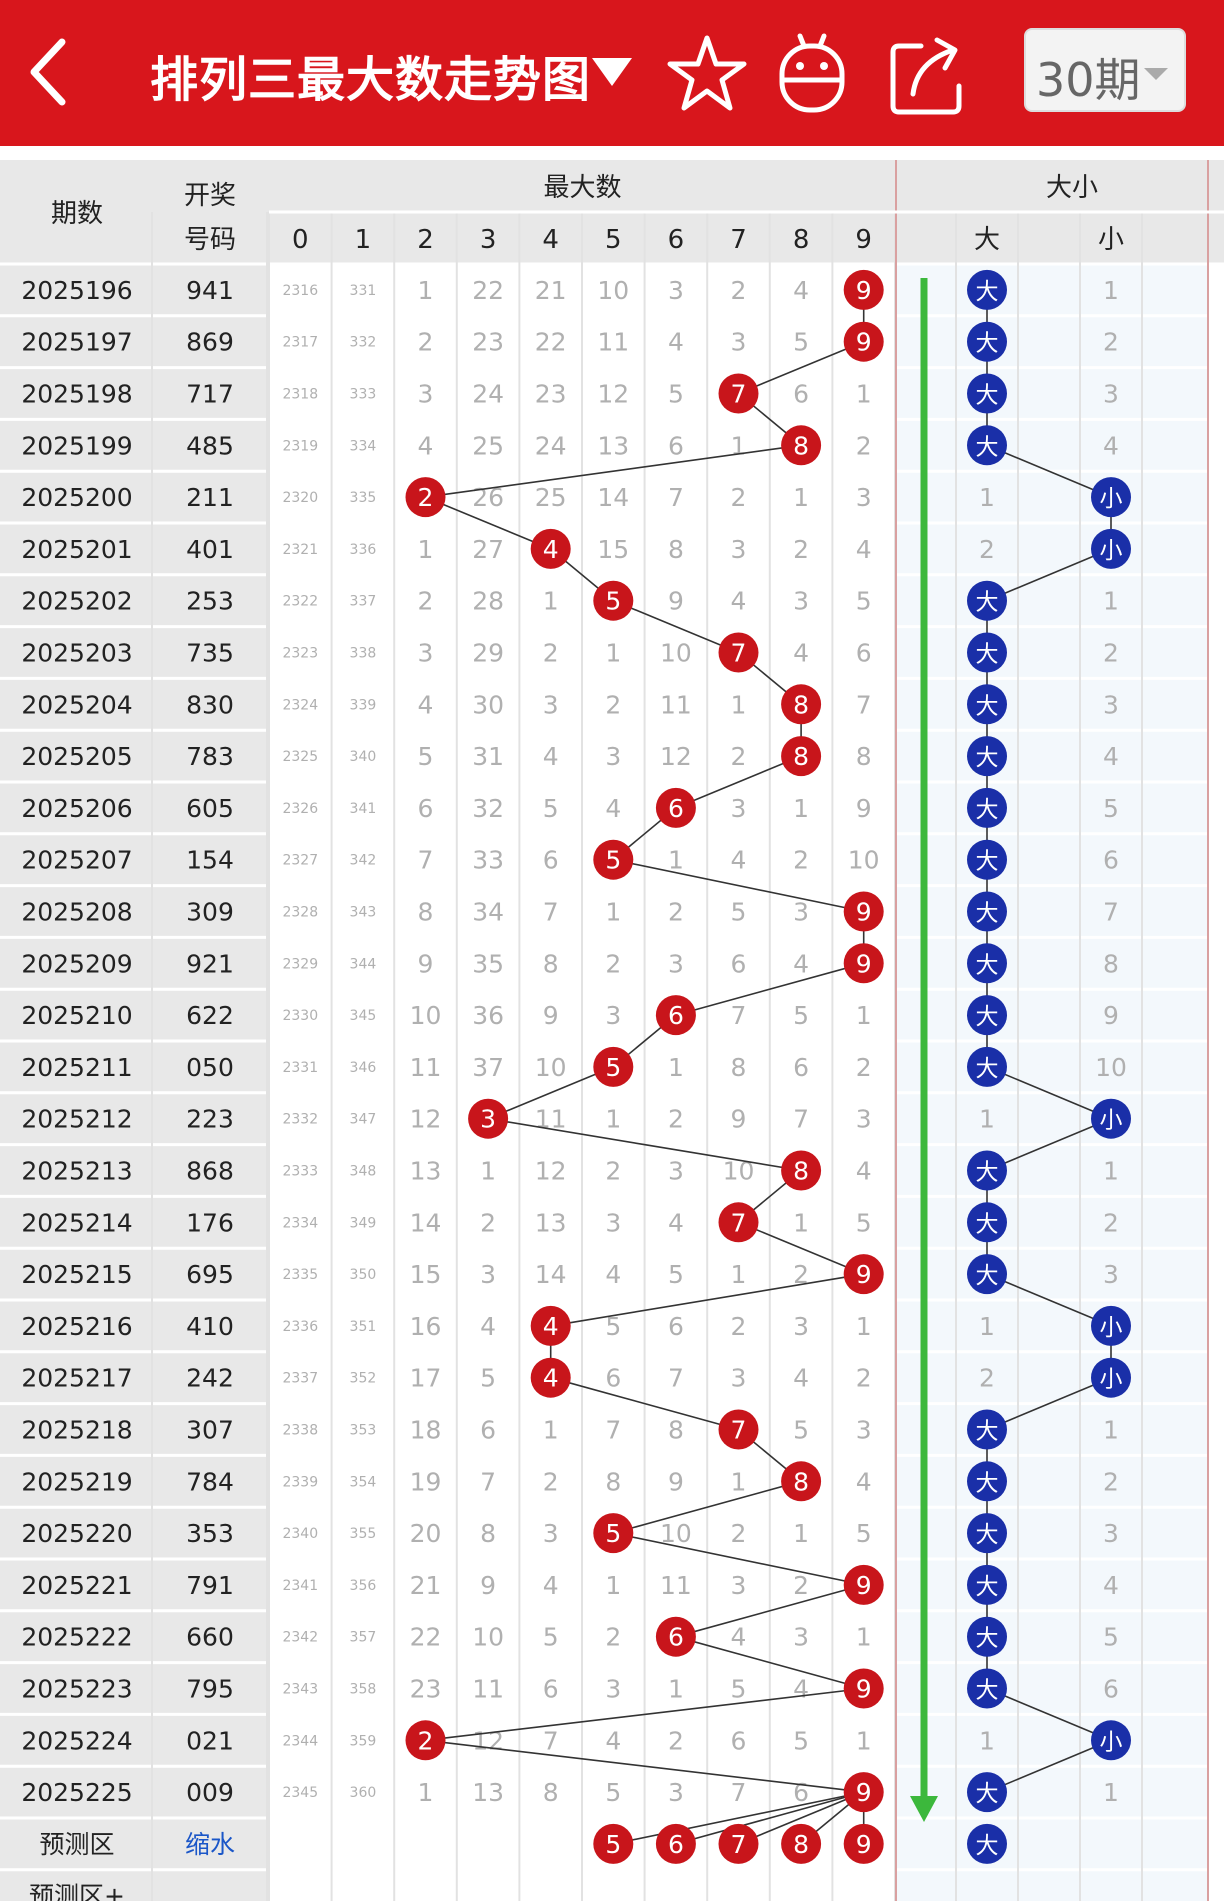  Describe the element at coordinates (76, 1067) in the screenshot. I see `issue-cell: 2025211` at that location.